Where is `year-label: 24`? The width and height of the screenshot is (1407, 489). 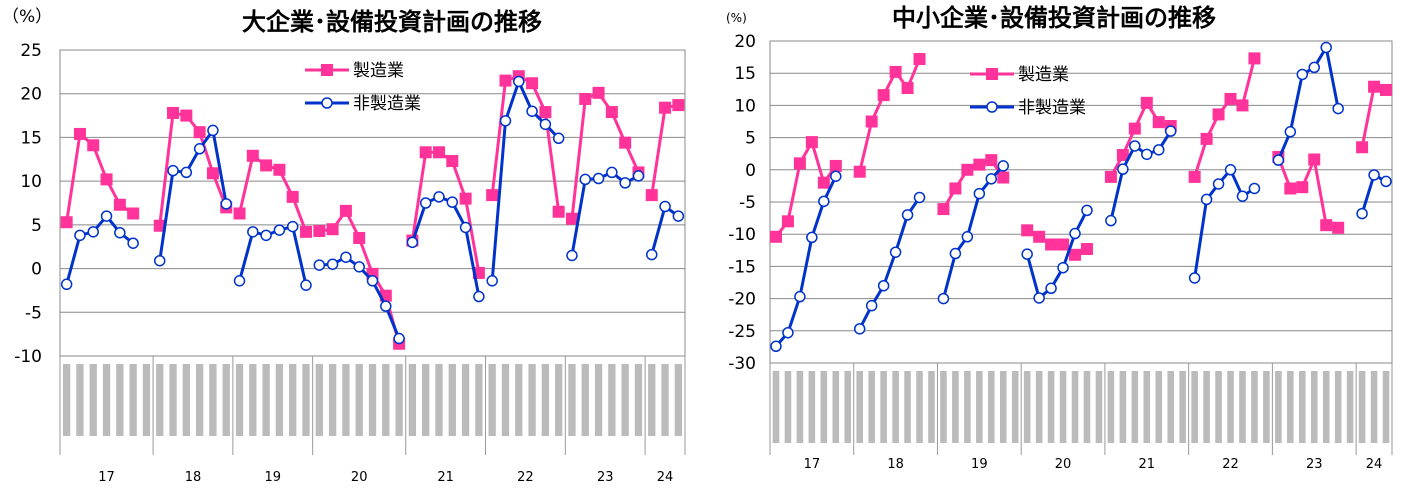 year-label: 24 is located at coordinates (665, 477).